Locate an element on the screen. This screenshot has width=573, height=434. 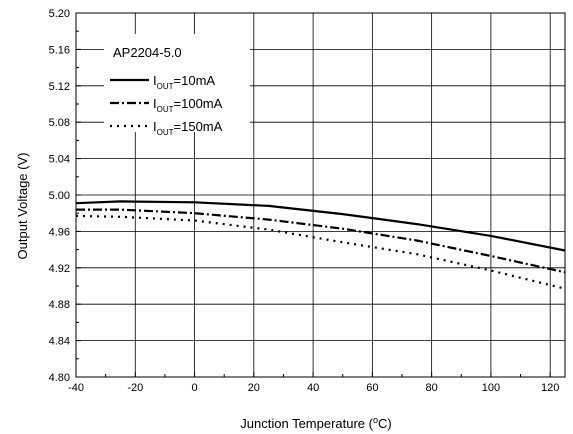
legend-entry-100ma-sub: OUT is located at coordinates (165, 109).